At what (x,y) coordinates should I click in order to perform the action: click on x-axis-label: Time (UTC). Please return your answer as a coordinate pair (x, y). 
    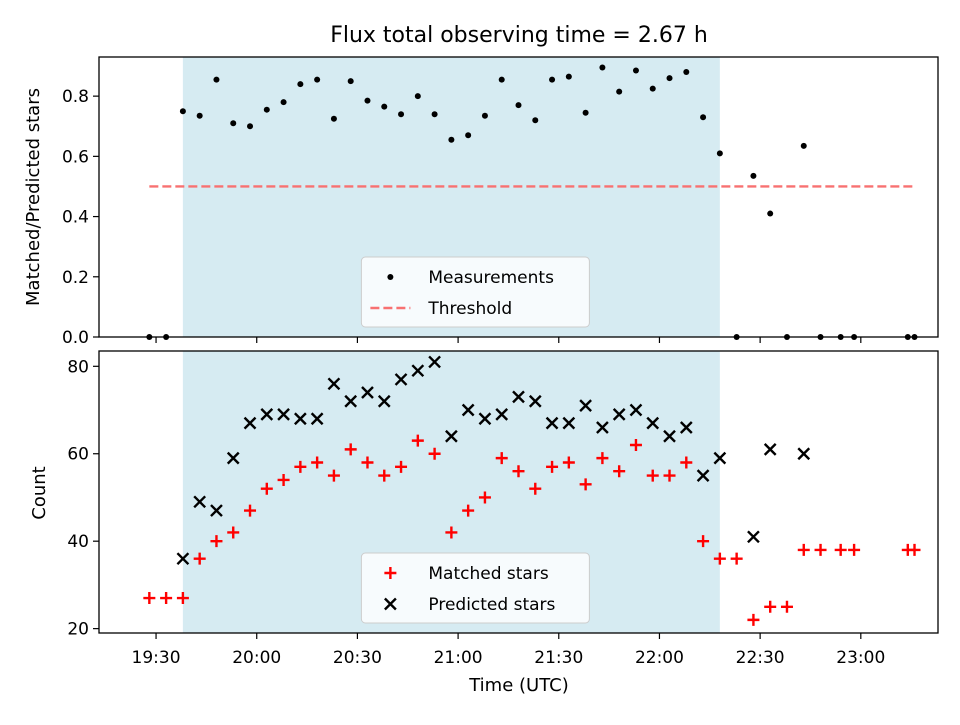
    Looking at the image, I should click on (518, 685).